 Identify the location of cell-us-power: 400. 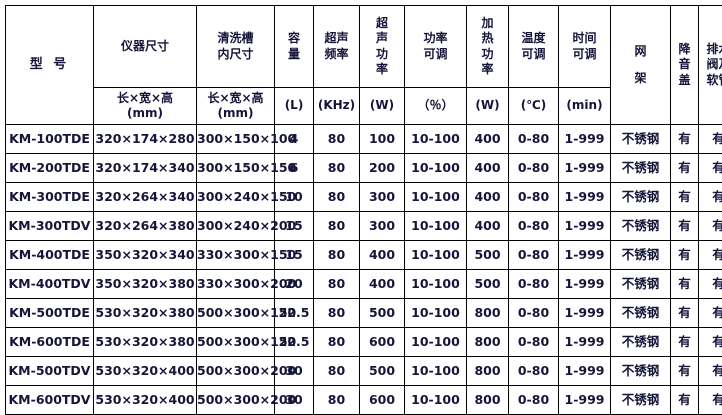
(382, 284).